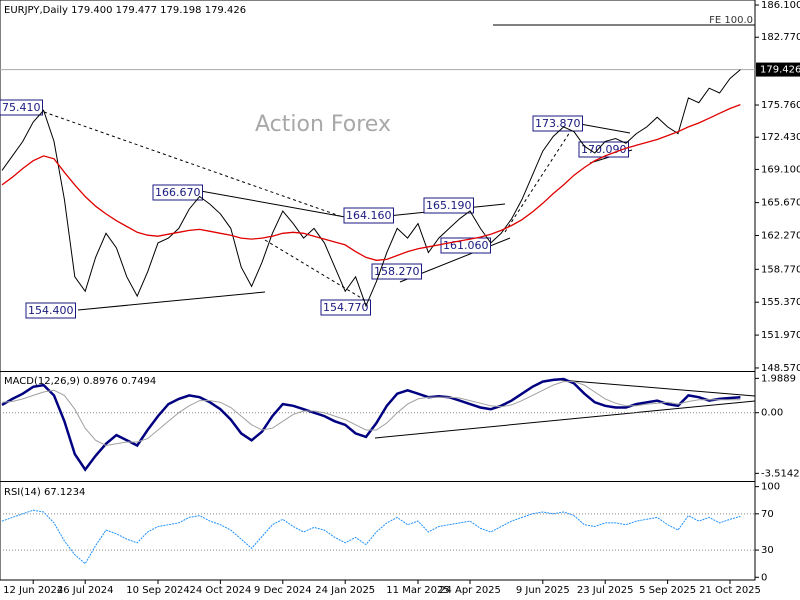 The width and height of the screenshot is (800, 600). What do you see at coordinates (764, 577) in the screenshot?
I see `y-tick-label: 0` at bounding box center [764, 577].